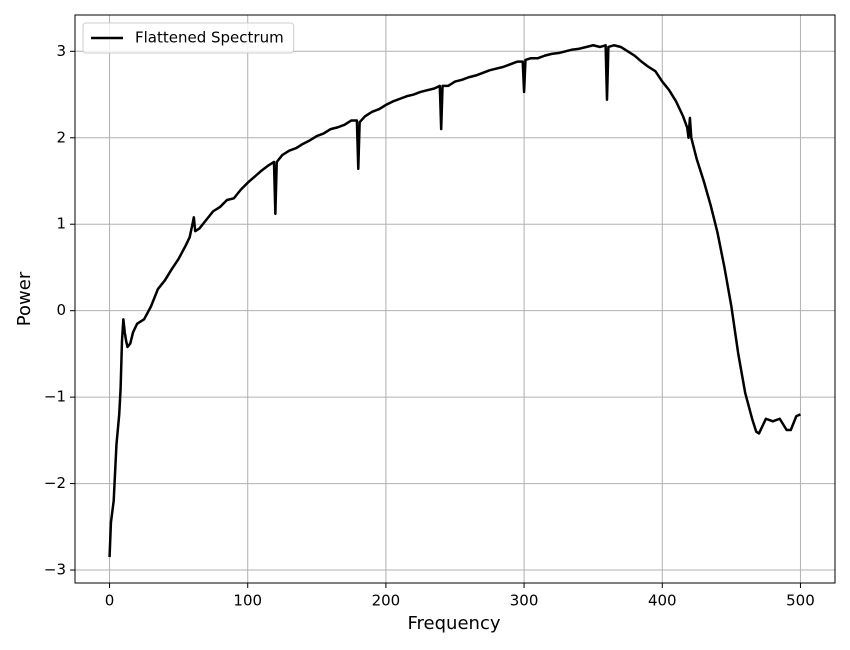 The image size is (850, 650). I want to click on y-tick-label: 0, so click(61, 310).